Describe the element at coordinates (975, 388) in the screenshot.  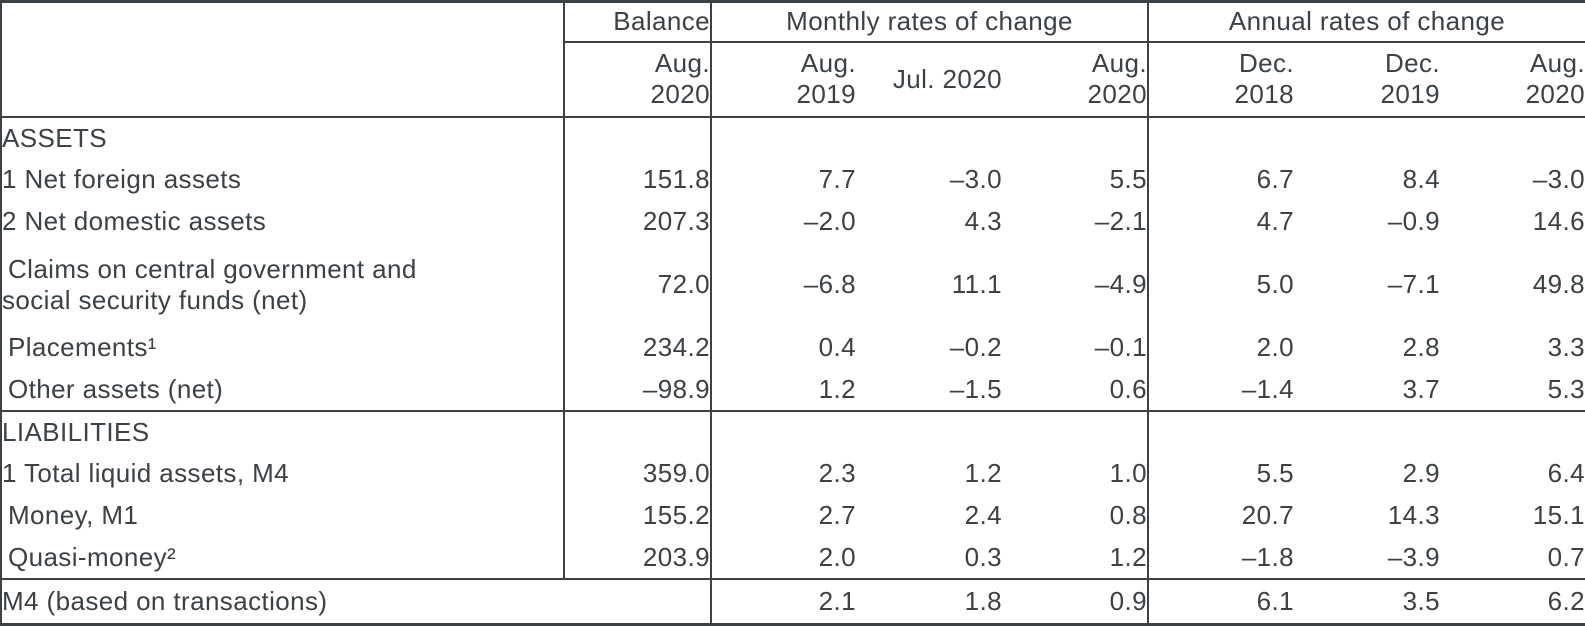
I see `monthly-cell: –1.5` at that location.